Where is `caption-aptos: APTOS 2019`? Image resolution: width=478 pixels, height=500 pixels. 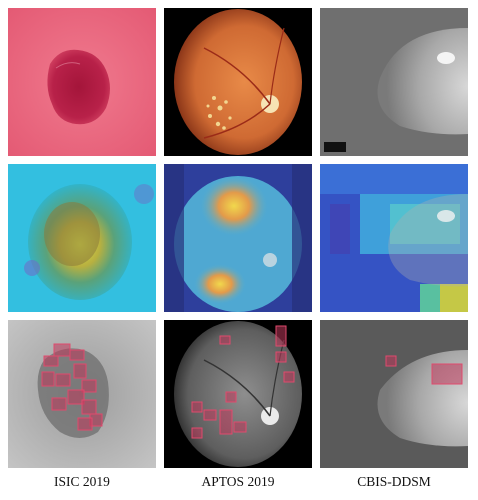 caption-aptos: APTOS 2019 is located at coordinates (238, 481).